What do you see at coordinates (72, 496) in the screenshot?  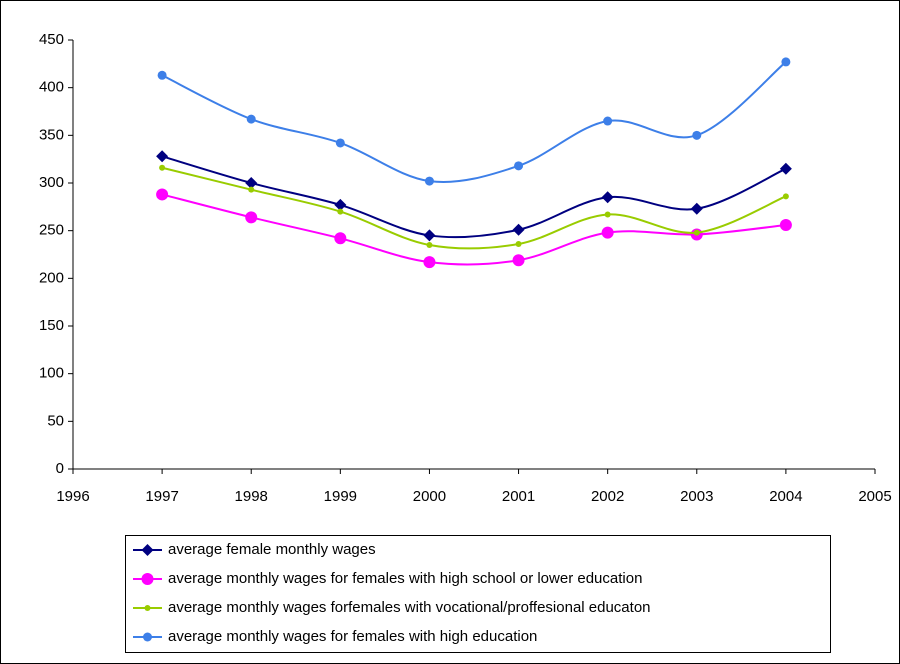 I see `x-tick-label: 1996` at bounding box center [72, 496].